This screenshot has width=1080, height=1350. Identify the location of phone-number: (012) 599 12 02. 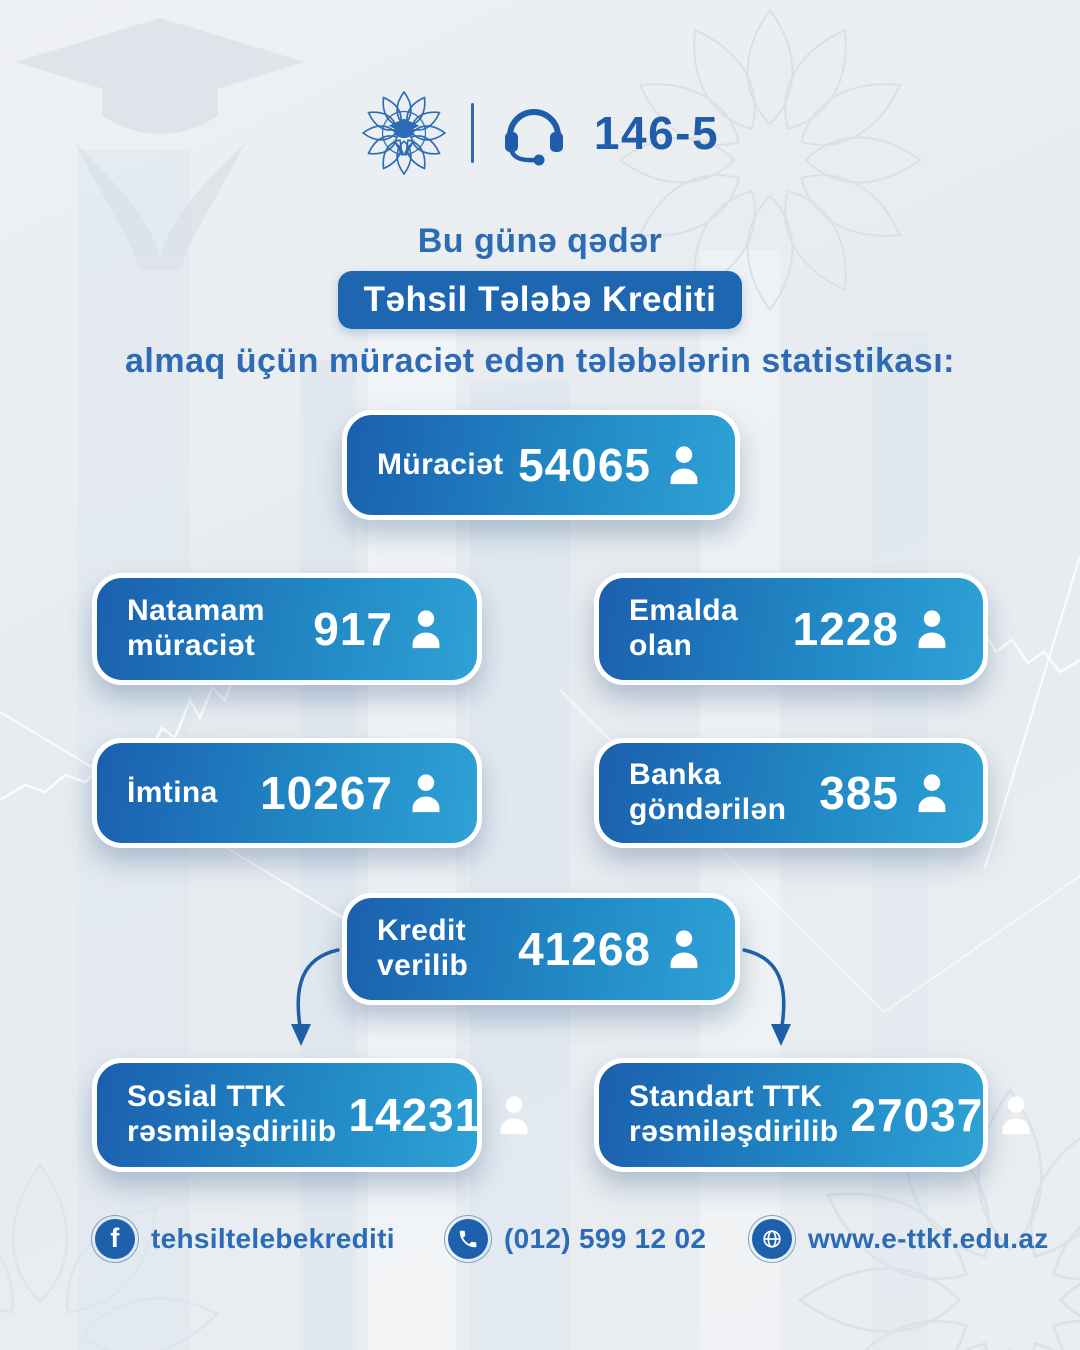
(605, 1238).